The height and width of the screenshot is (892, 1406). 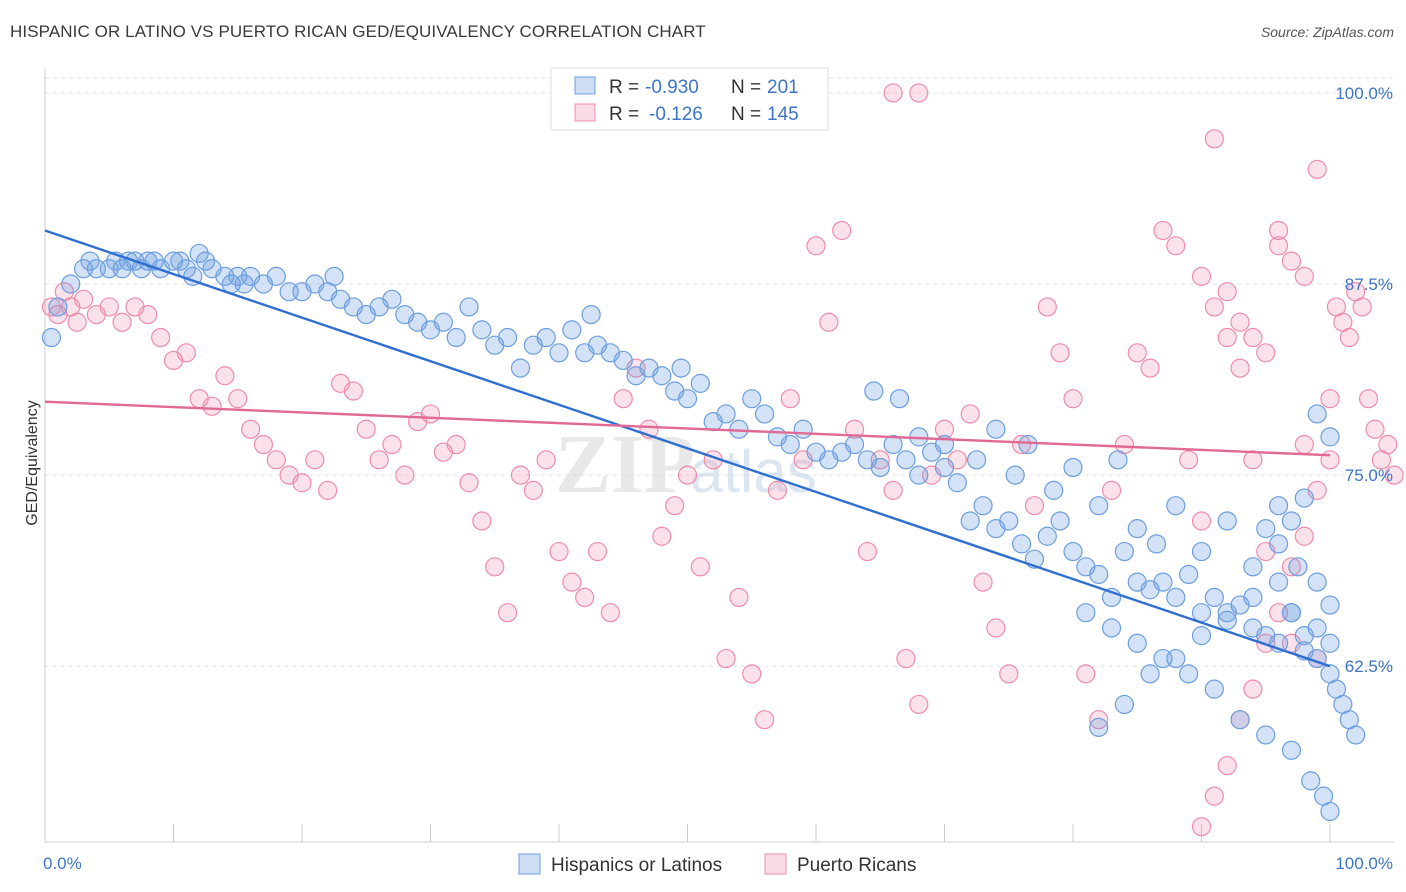 I want to click on legend-r-label-blue: R =, so click(x=624, y=87).